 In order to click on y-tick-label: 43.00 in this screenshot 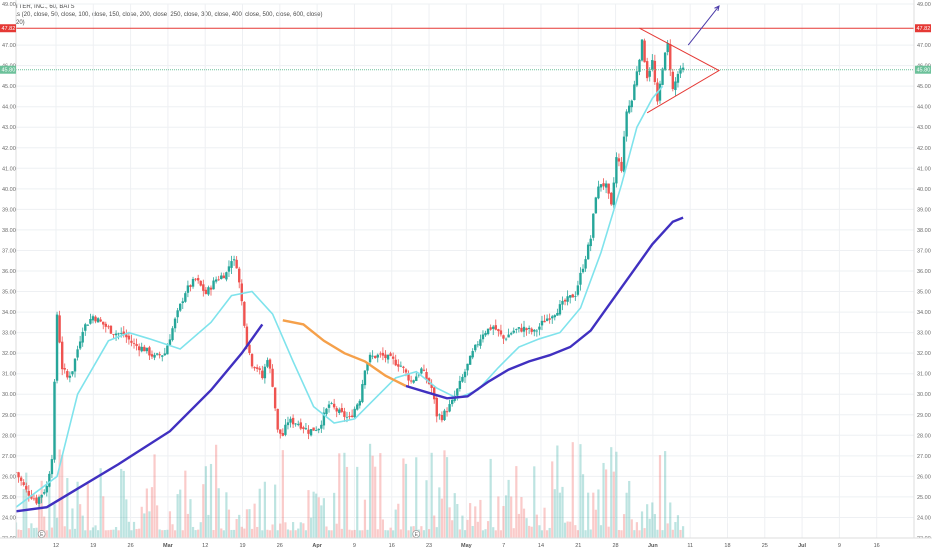, I will do `click(924, 128)`.